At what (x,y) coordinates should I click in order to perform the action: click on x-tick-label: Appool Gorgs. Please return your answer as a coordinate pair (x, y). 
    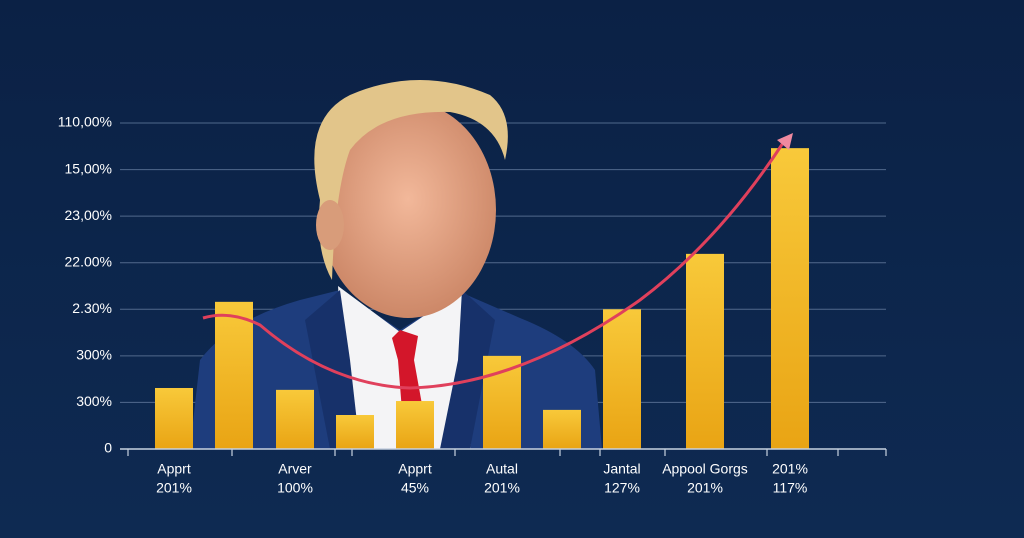
    Looking at the image, I should click on (705, 469).